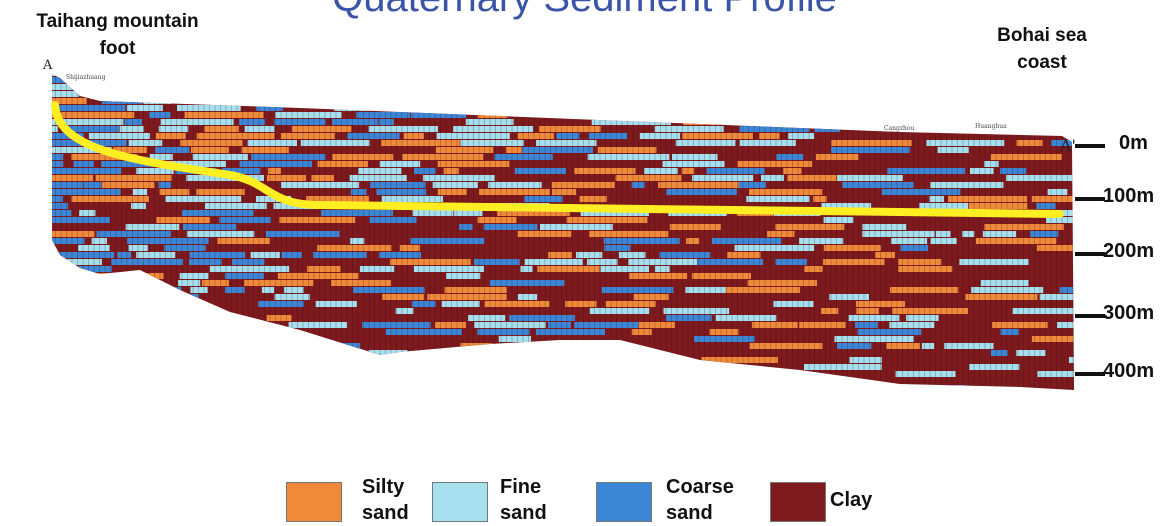 The height and width of the screenshot is (526, 1169). Describe the element at coordinates (851, 500) in the screenshot. I see `legend-label-clay: Clay` at that location.